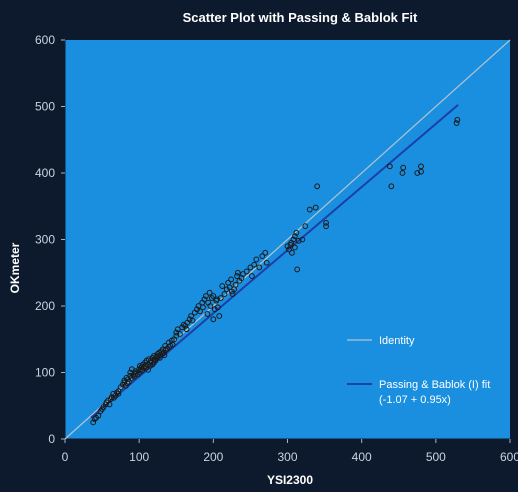 The height and width of the screenshot is (492, 518). Describe the element at coordinates (300, 17) in the screenshot. I see `chart-title: Scatter Plot with Passing & Bablok Fit` at that location.